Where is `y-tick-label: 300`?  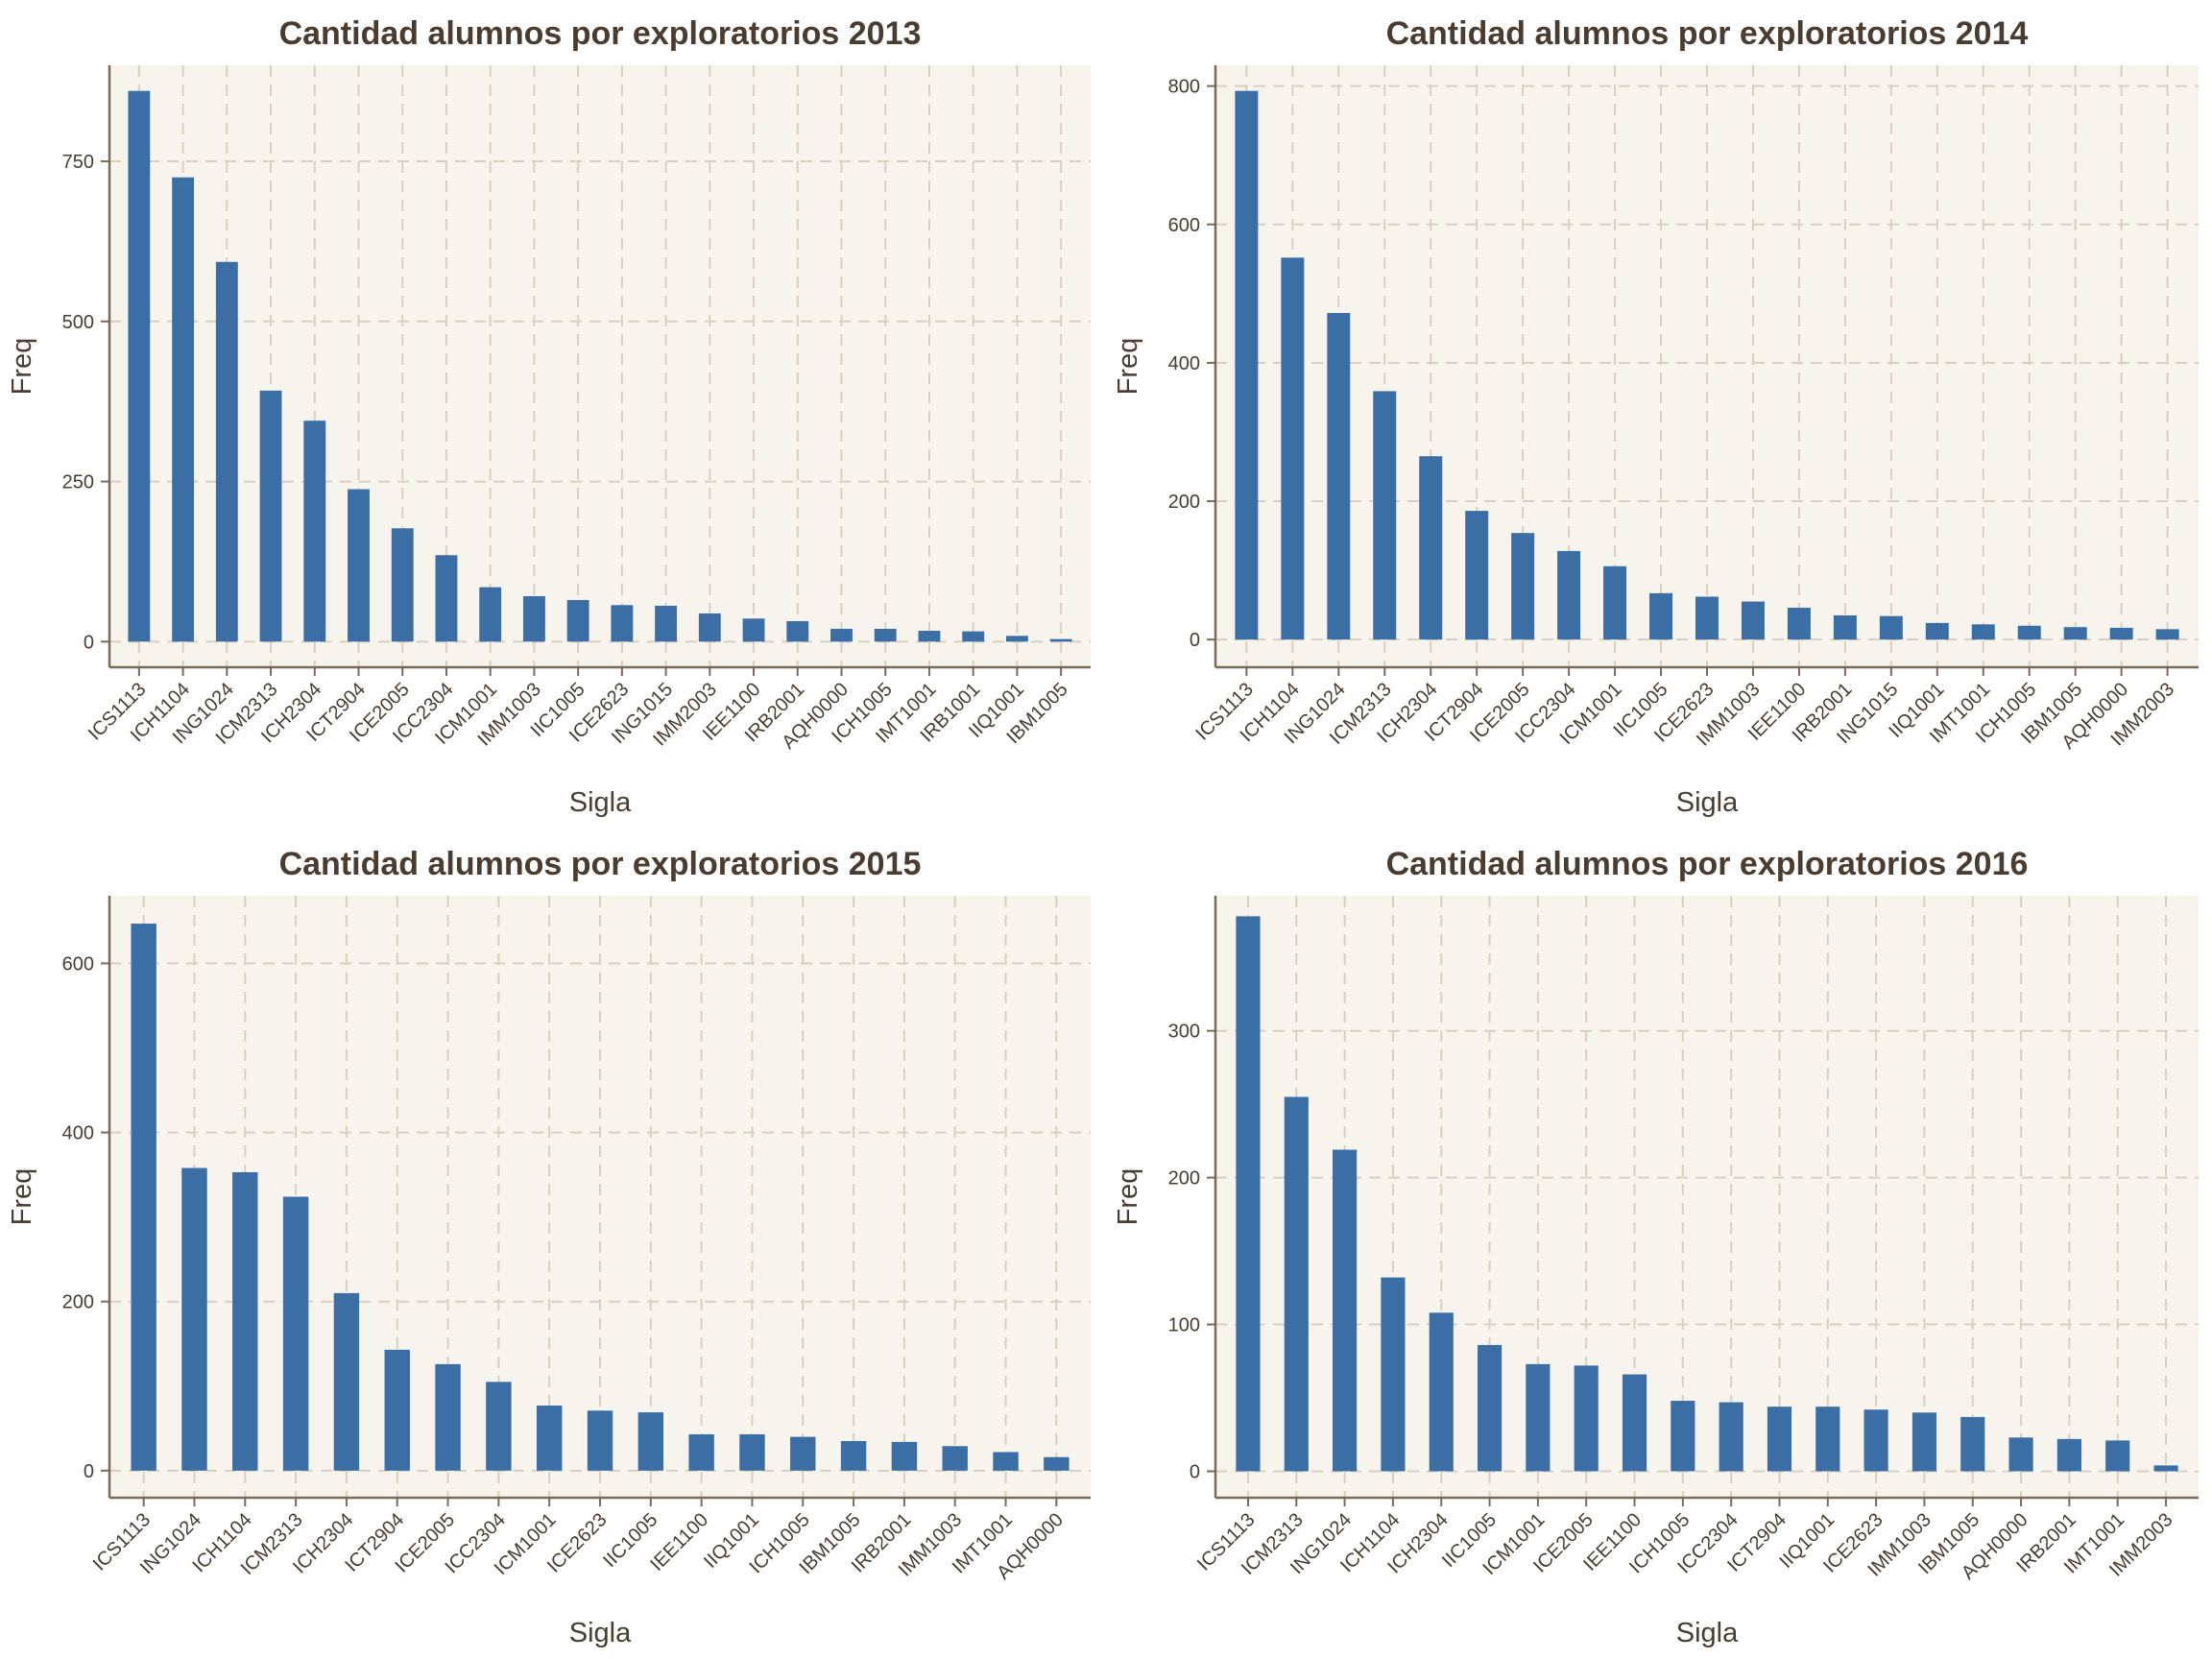 y-tick-label: 300 is located at coordinates (1184, 1032).